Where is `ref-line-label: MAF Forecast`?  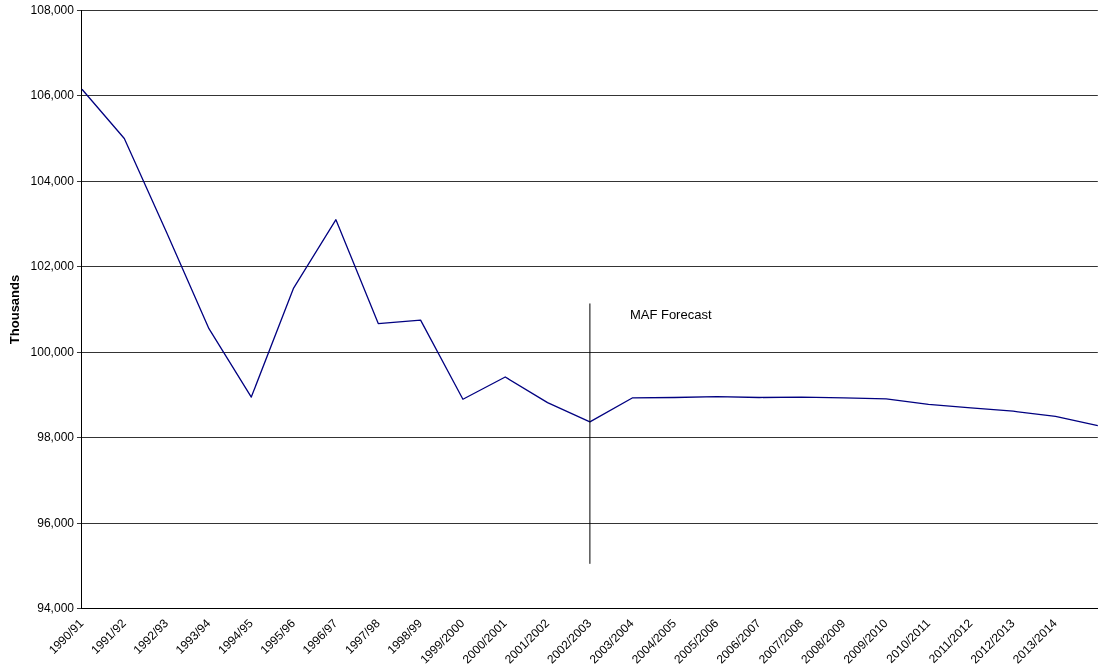 ref-line-label: MAF Forecast is located at coordinates (670, 315).